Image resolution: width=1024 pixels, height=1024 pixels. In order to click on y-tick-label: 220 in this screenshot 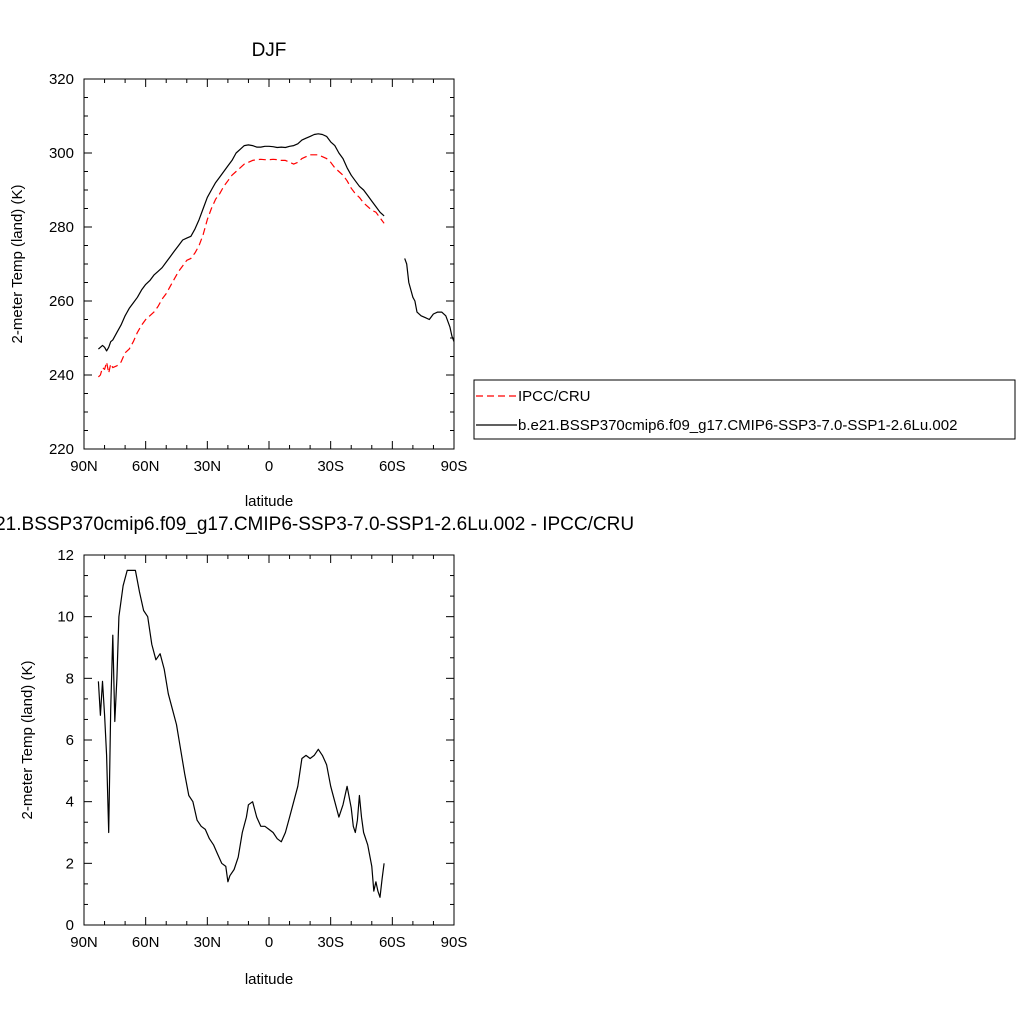, I will do `click(61, 449)`.